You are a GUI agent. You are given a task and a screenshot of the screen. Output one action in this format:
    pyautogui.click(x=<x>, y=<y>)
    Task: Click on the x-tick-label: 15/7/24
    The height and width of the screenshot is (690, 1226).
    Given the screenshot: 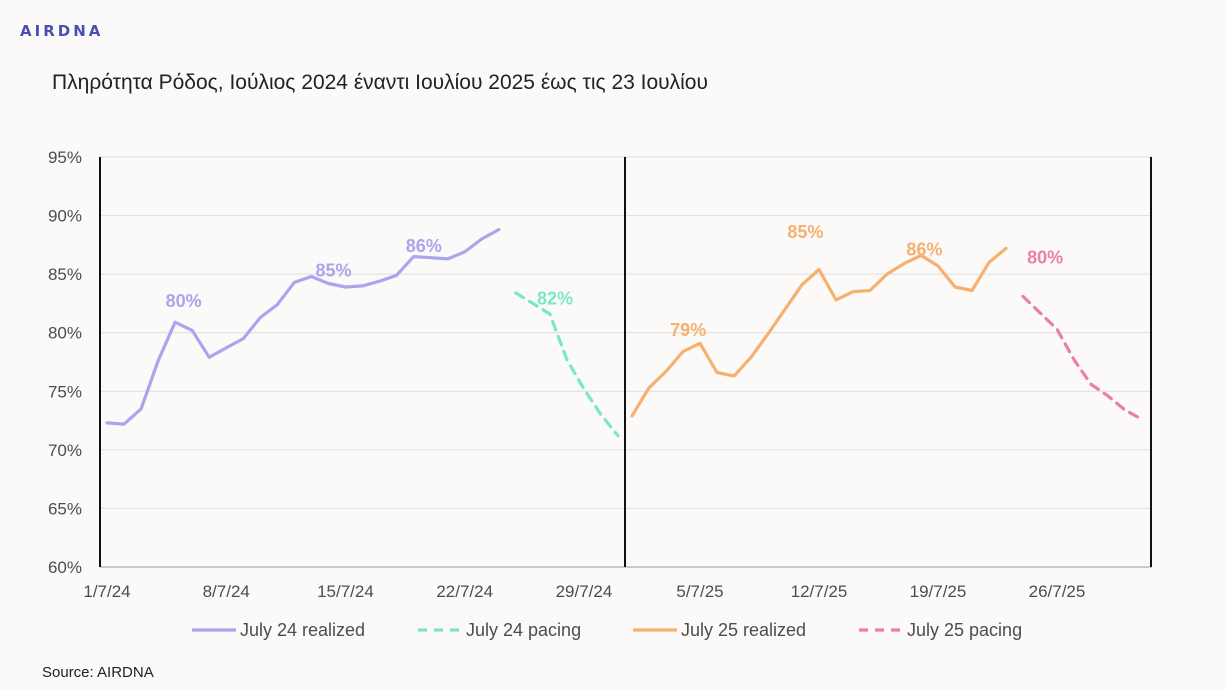 What is the action you would take?
    pyautogui.click(x=345, y=591)
    